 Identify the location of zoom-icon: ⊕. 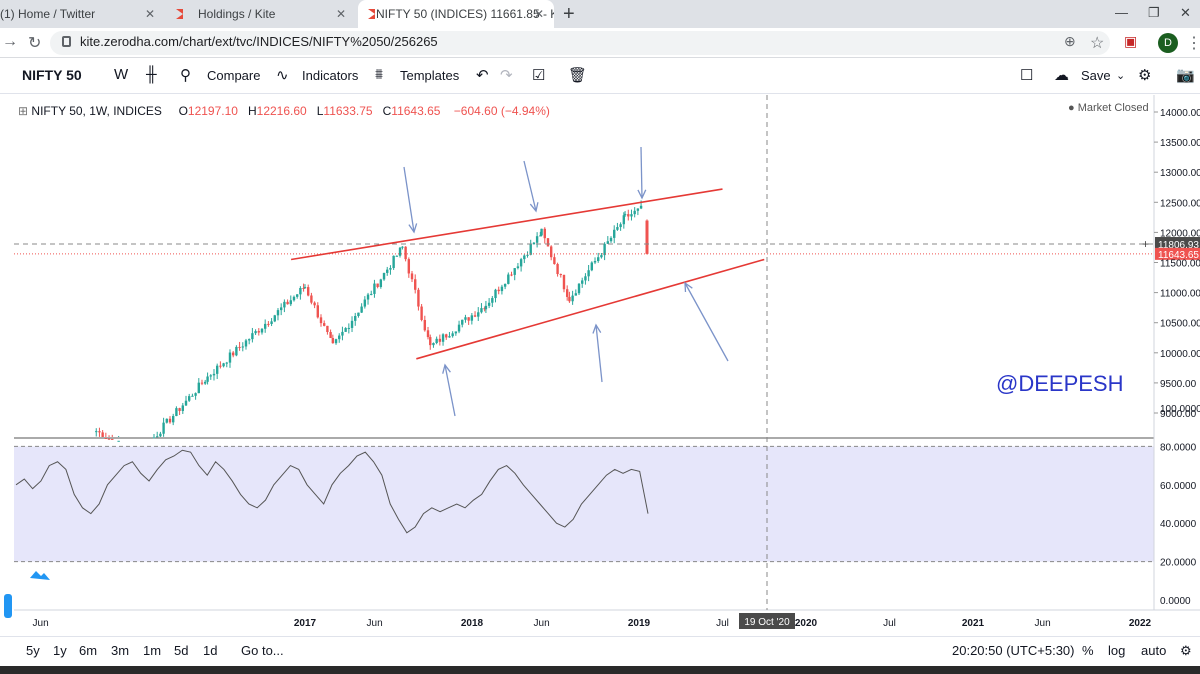
(1070, 41).